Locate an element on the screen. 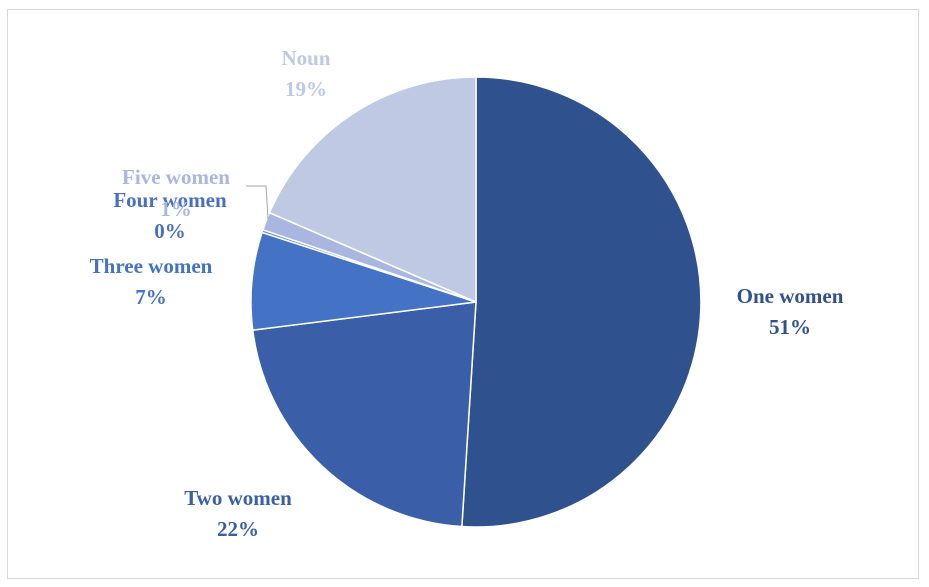 This screenshot has width=929, height=587. slice-percent-two-women: 22% is located at coordinates (238, 529).